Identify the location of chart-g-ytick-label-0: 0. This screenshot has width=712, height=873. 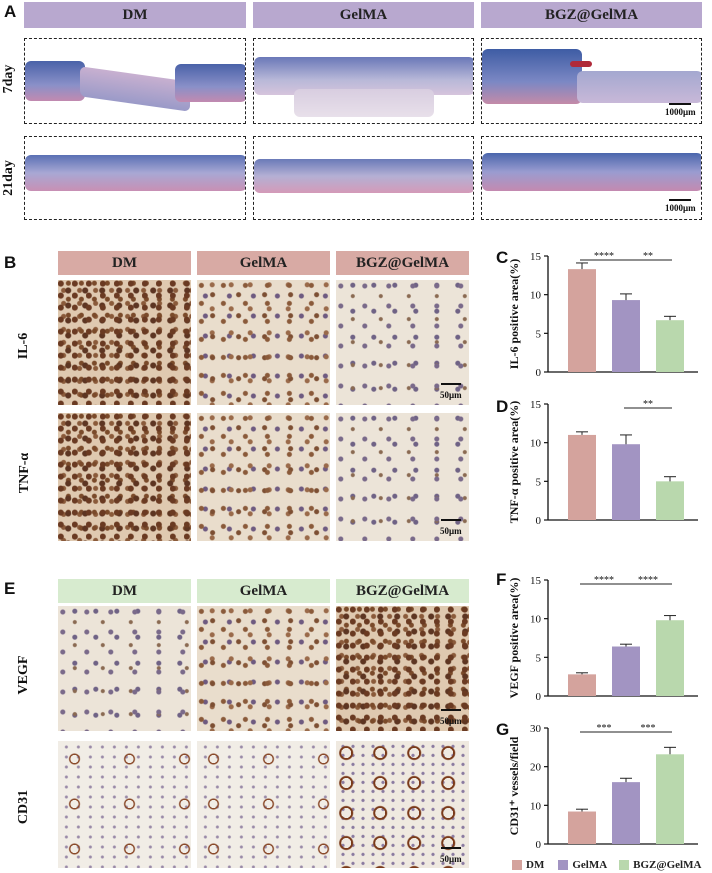
(539, 845).